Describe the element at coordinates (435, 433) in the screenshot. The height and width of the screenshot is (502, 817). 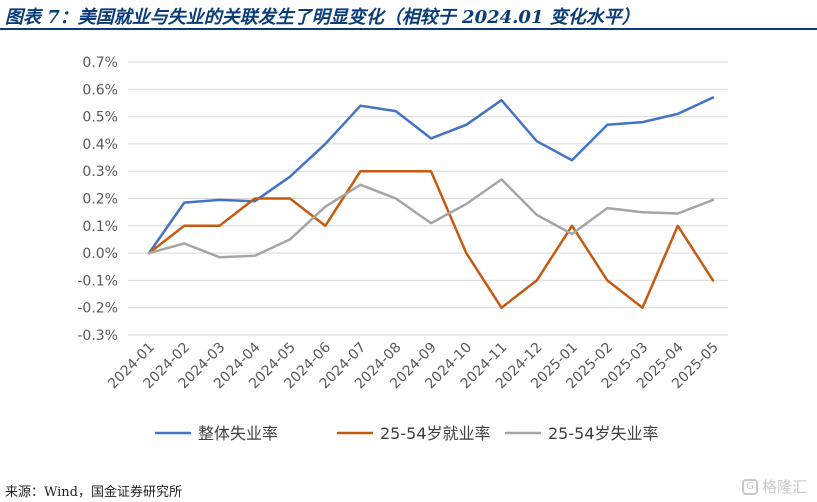
I see `legend-label: 25-54岁就业率` at that location.